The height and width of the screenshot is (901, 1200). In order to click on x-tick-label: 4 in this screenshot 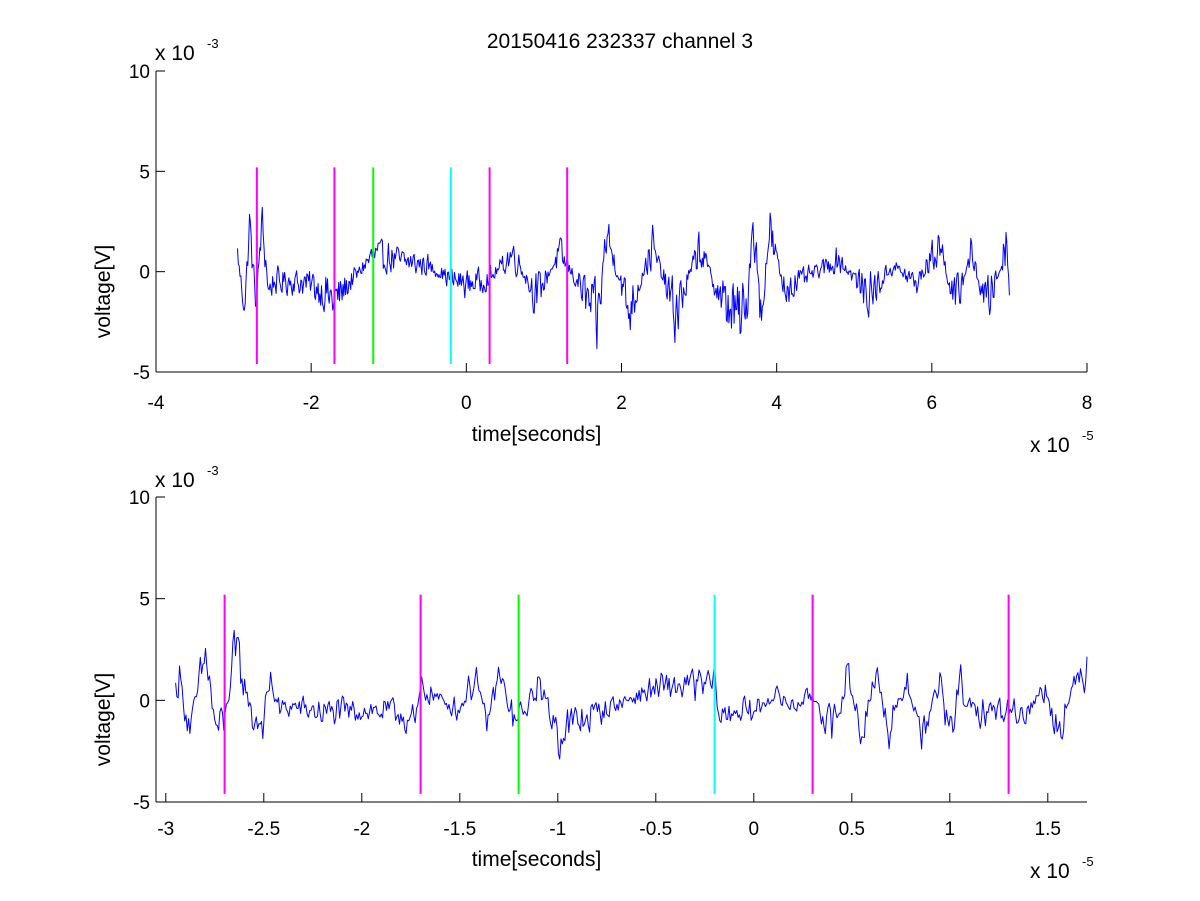, I will do `click(776, 403)`.